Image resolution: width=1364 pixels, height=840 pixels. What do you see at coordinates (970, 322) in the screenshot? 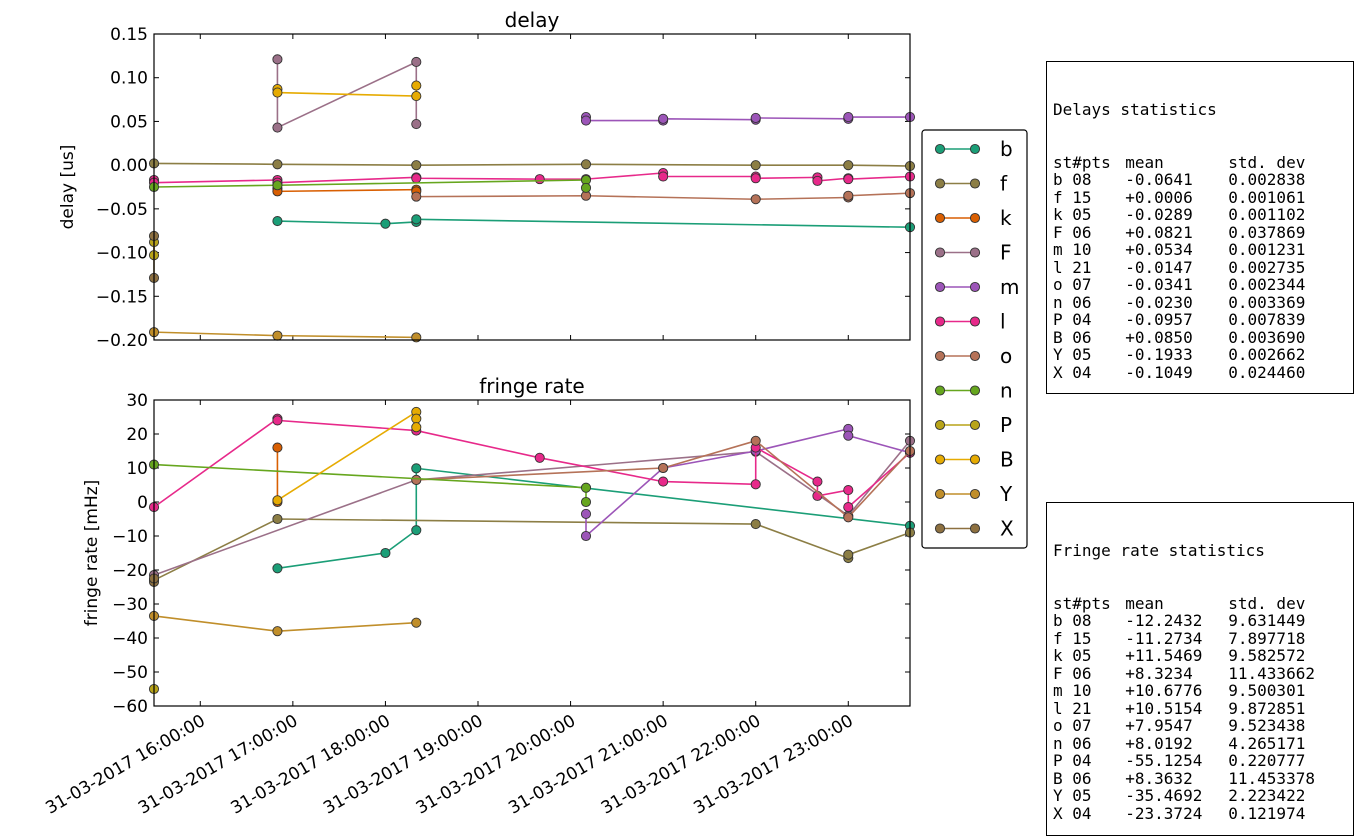
I see `legend-item-l: l` at bounding box center [970, 322].